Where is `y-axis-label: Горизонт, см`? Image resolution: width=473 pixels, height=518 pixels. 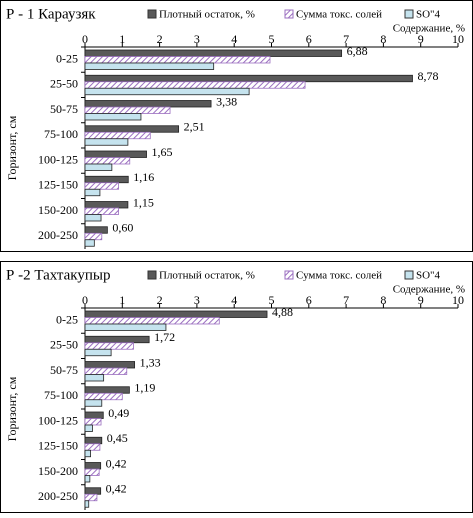 y-axis-label: Горизонт, см is located at coordinates (12, 147).